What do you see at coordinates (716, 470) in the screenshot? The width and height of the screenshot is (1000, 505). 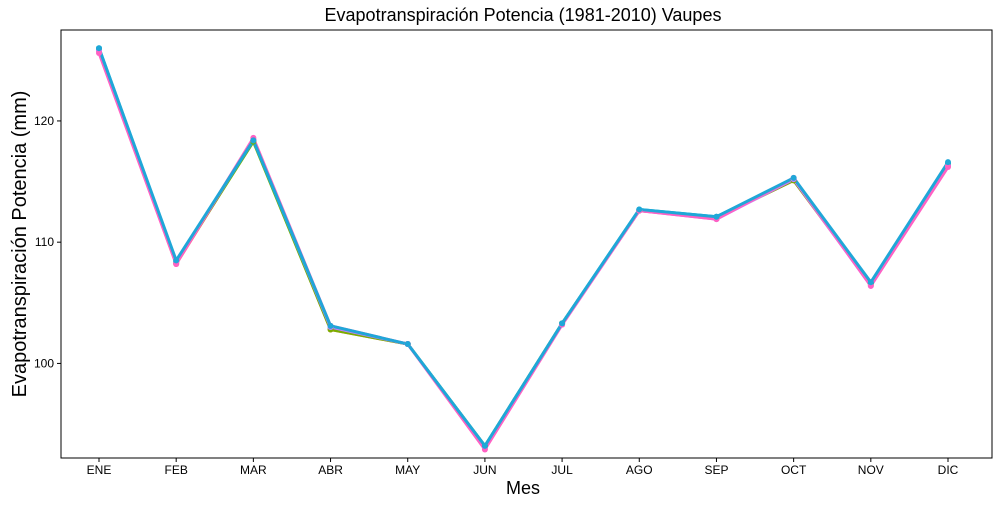 I see `x-tick-label-sep: SEP` at bounding box center [716, 470].